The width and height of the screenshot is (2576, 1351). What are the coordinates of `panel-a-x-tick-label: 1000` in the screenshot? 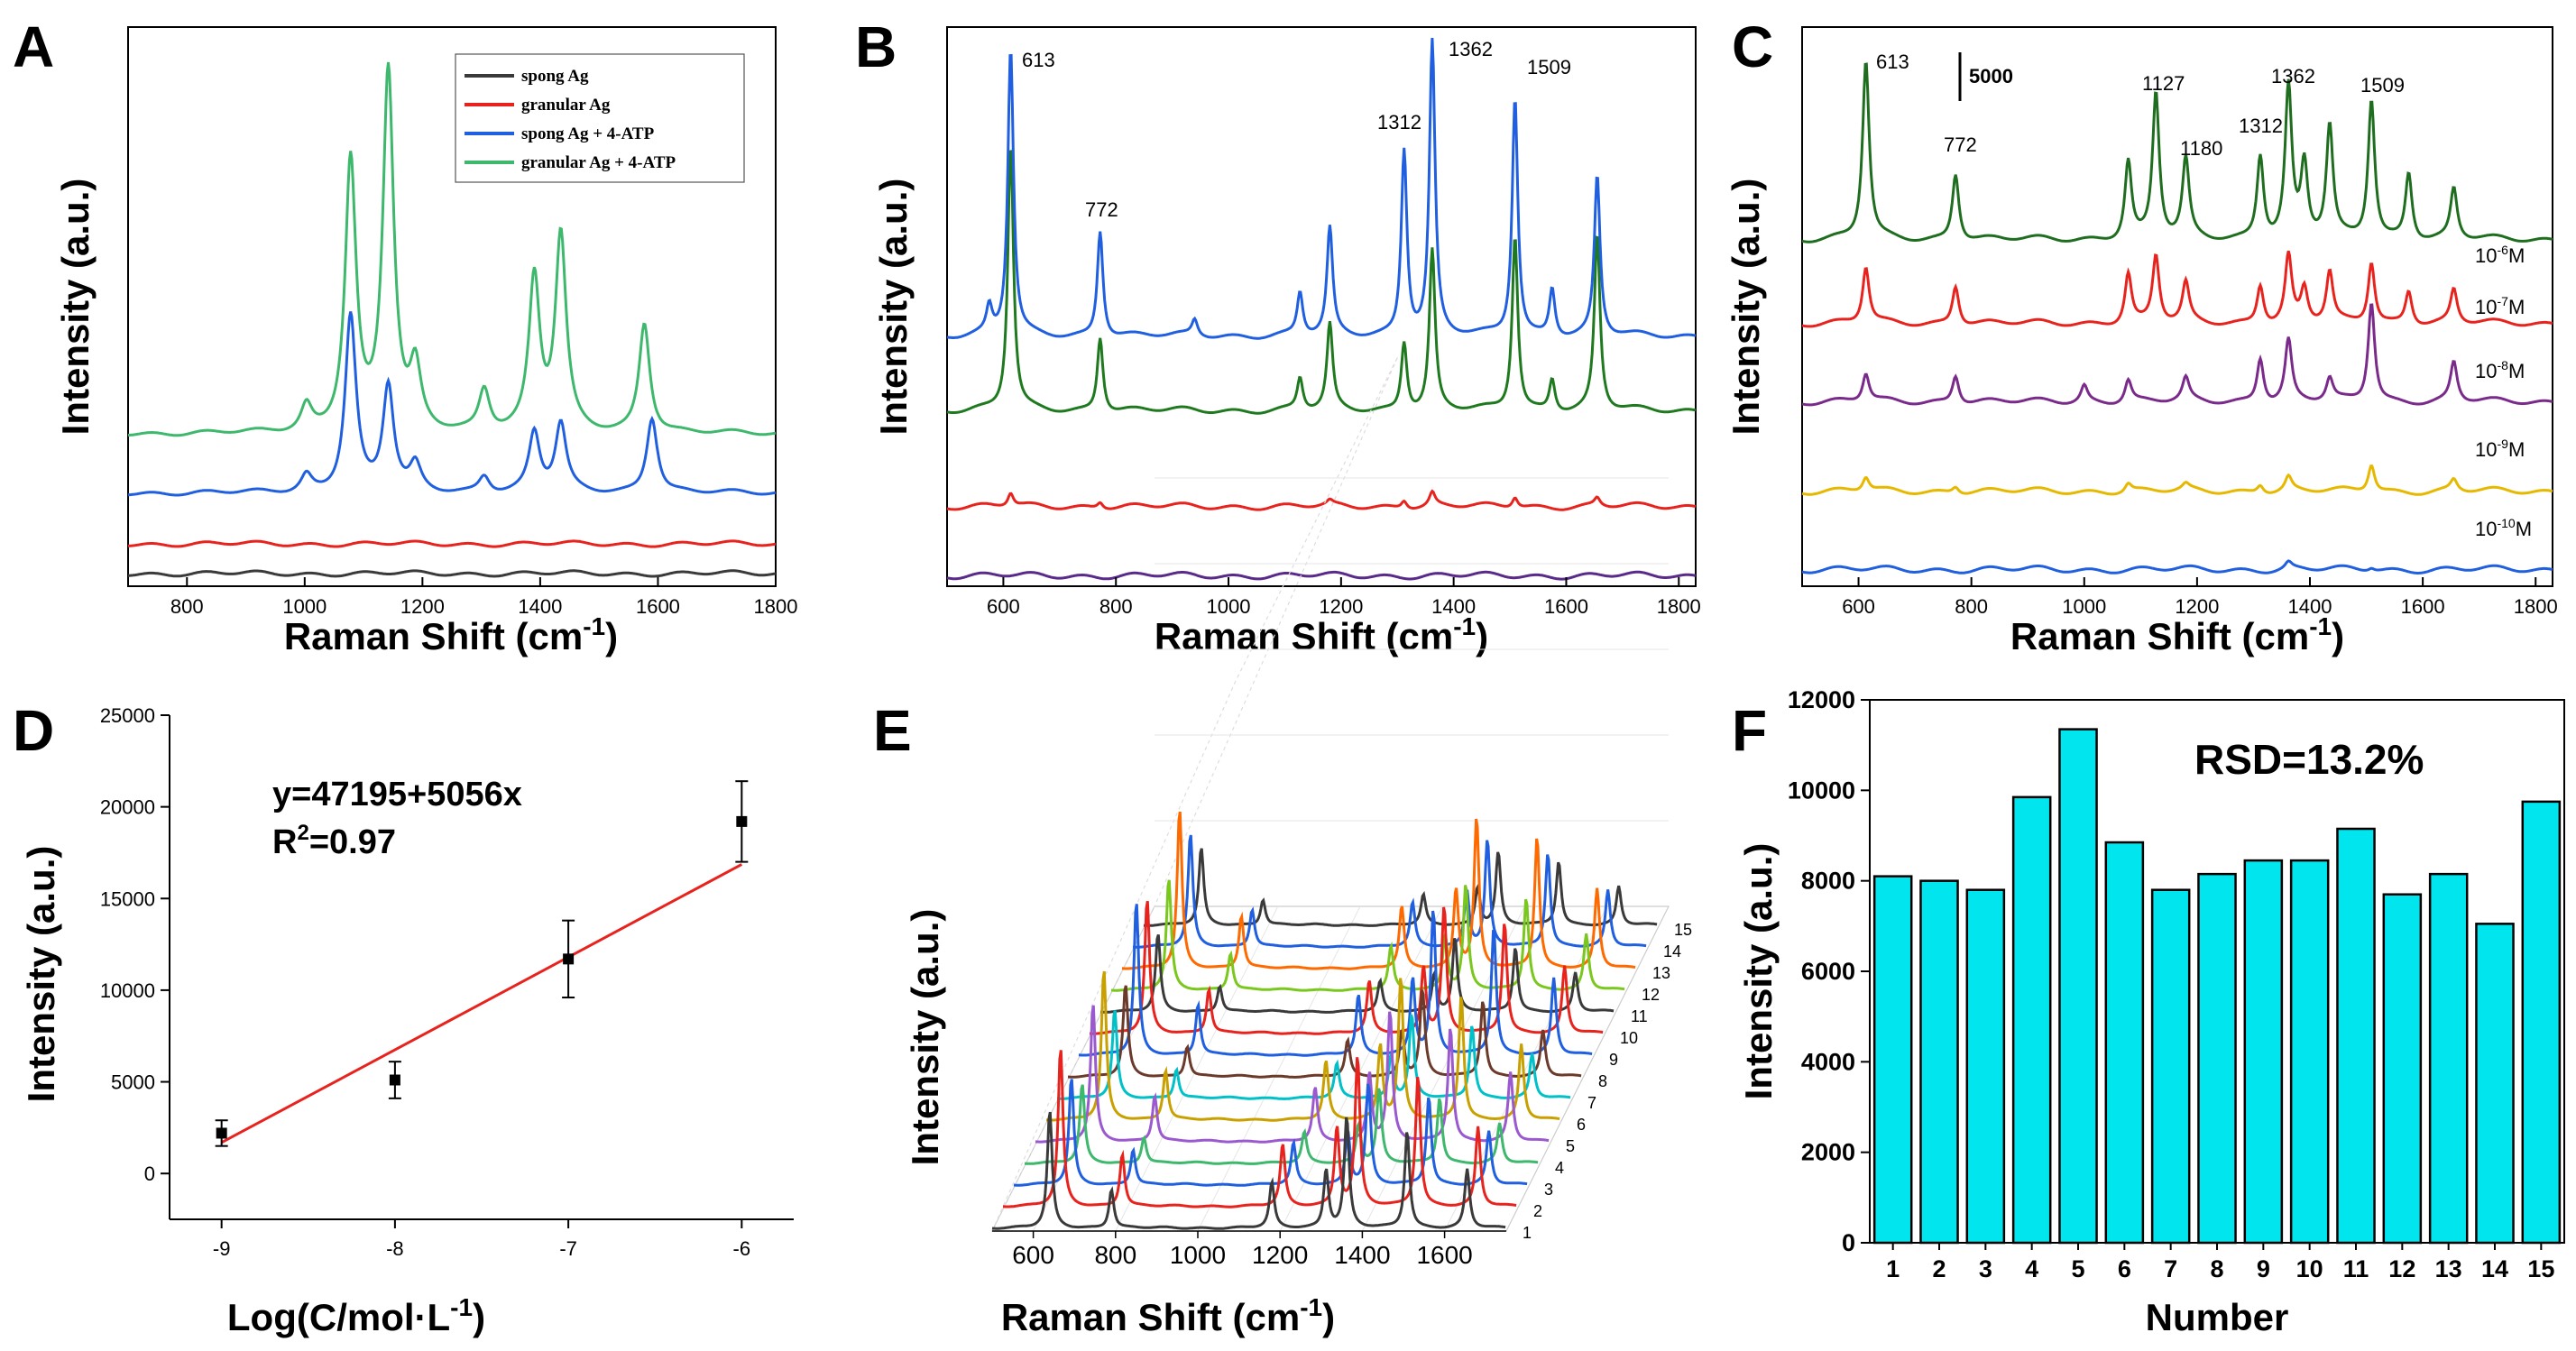 It's located at (305, 606).